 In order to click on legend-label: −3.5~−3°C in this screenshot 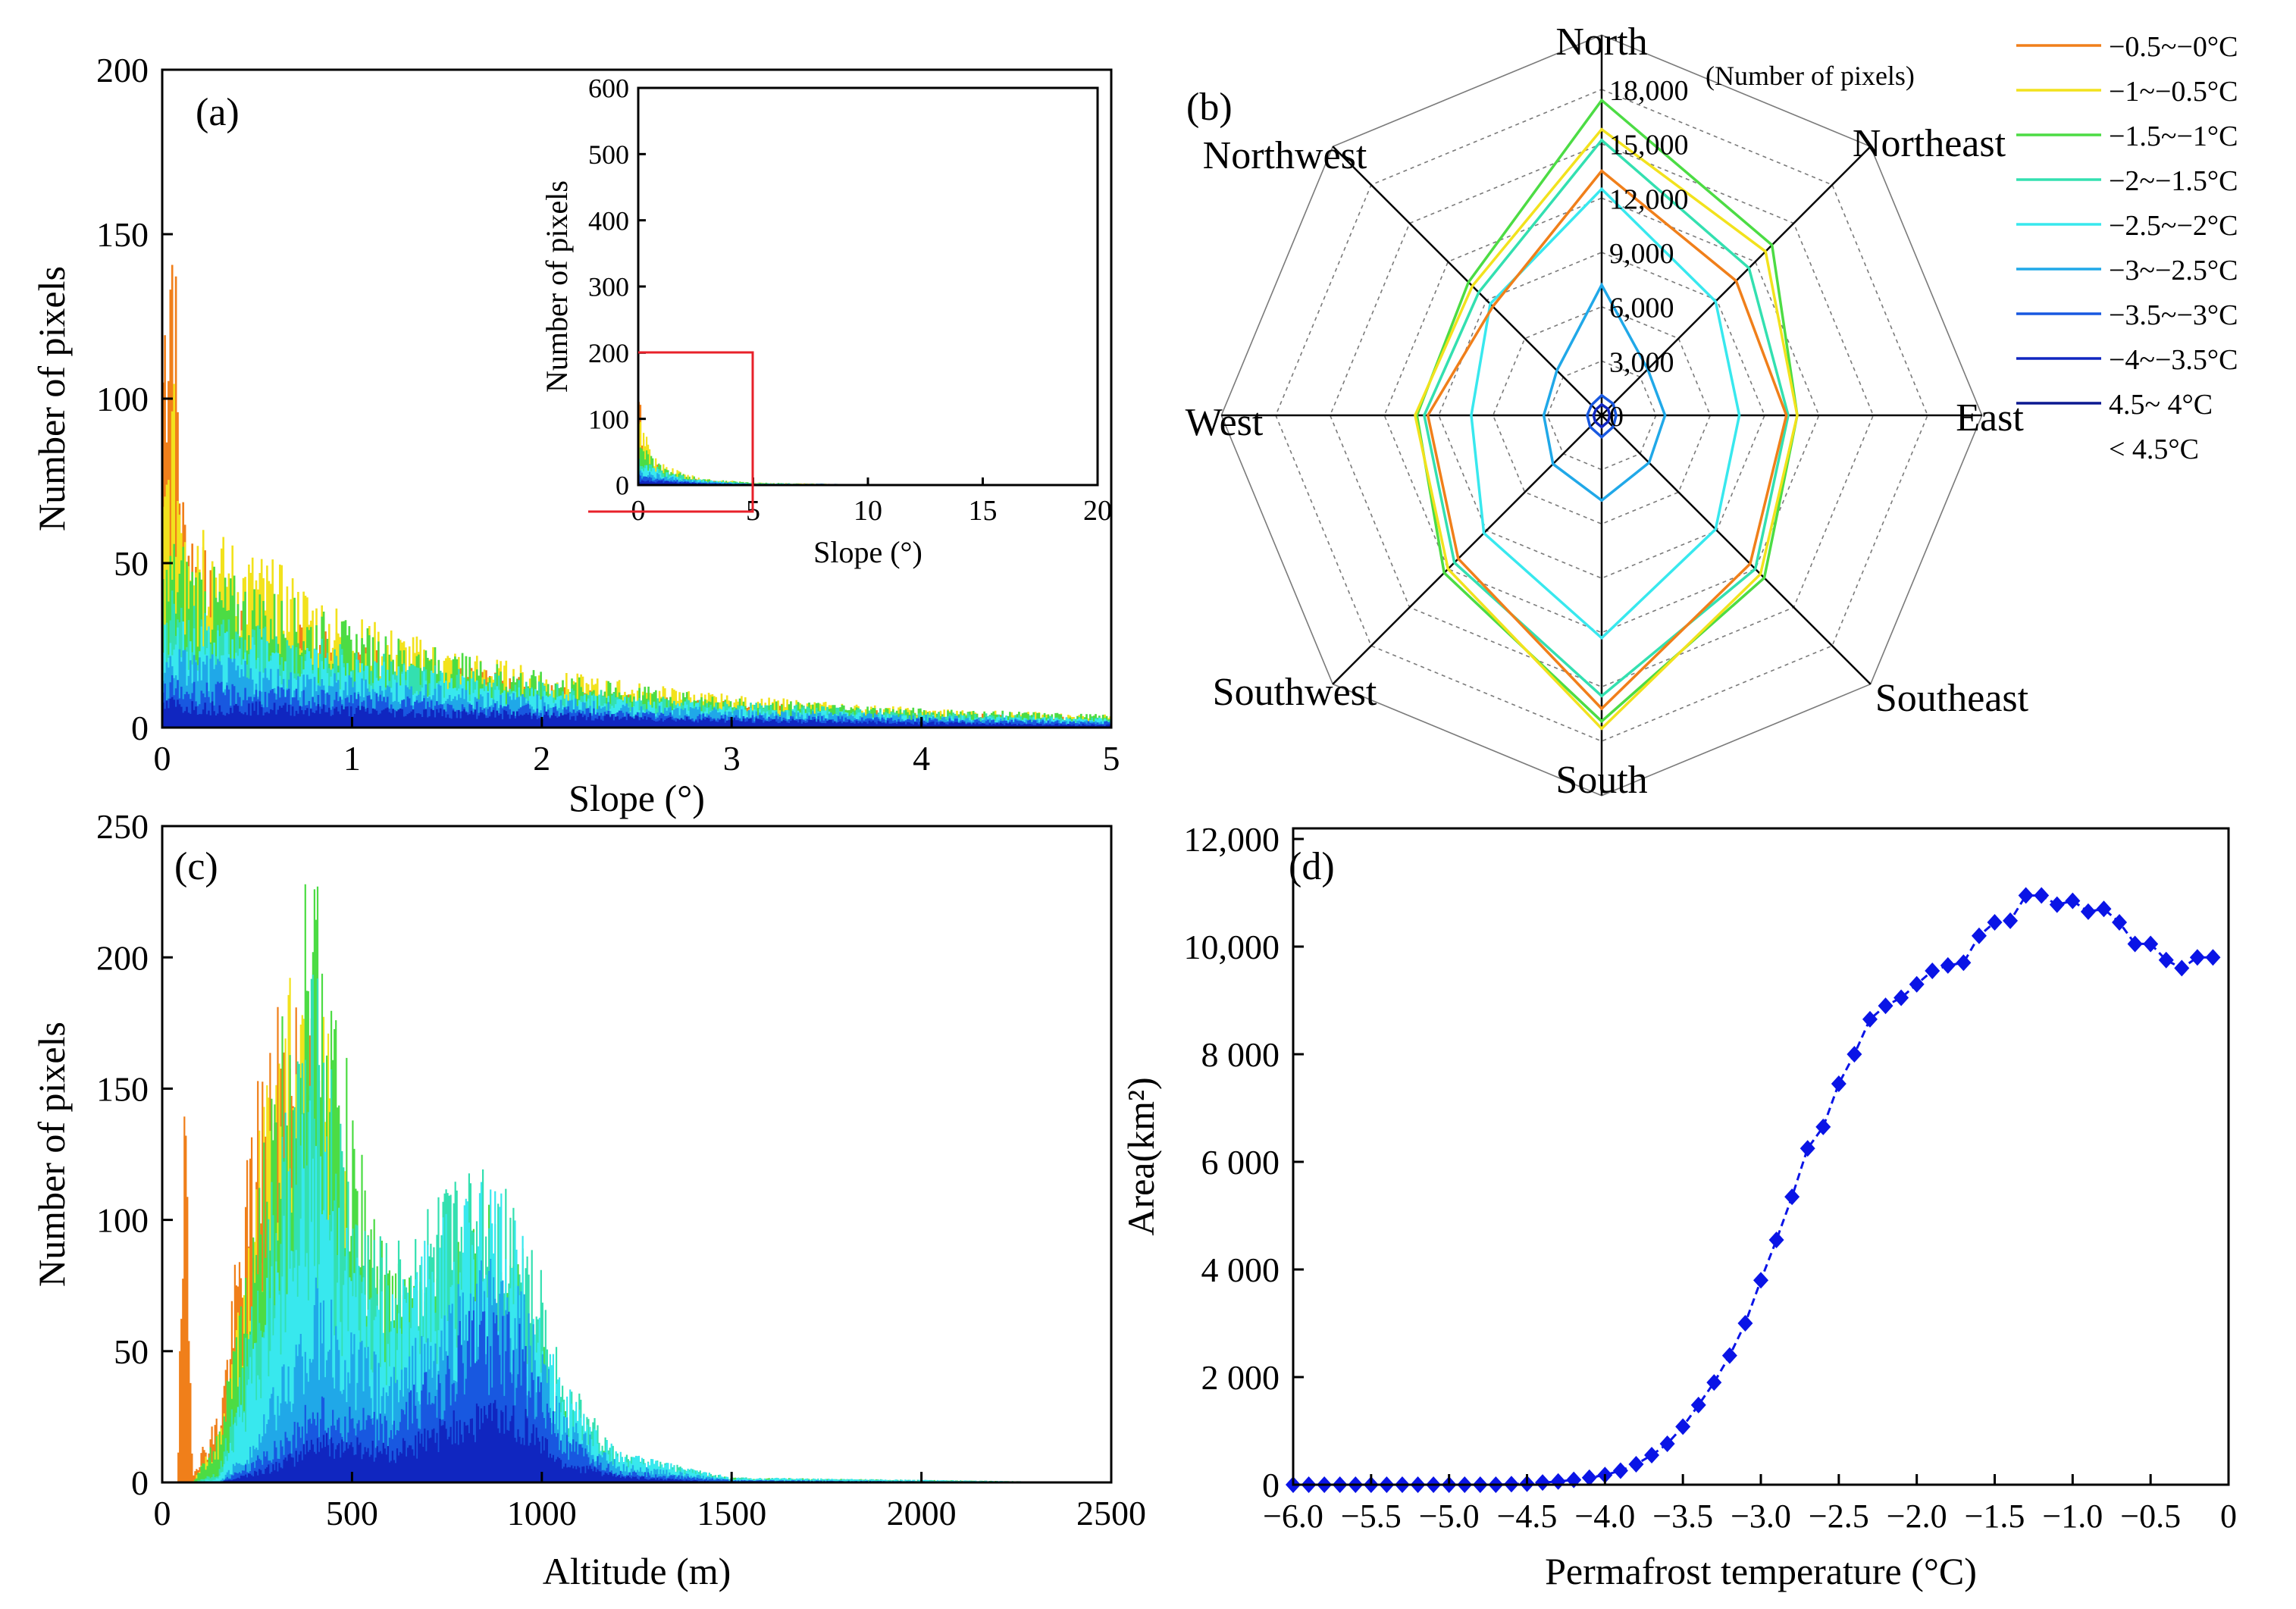, I will do `click(2173, 315)`.